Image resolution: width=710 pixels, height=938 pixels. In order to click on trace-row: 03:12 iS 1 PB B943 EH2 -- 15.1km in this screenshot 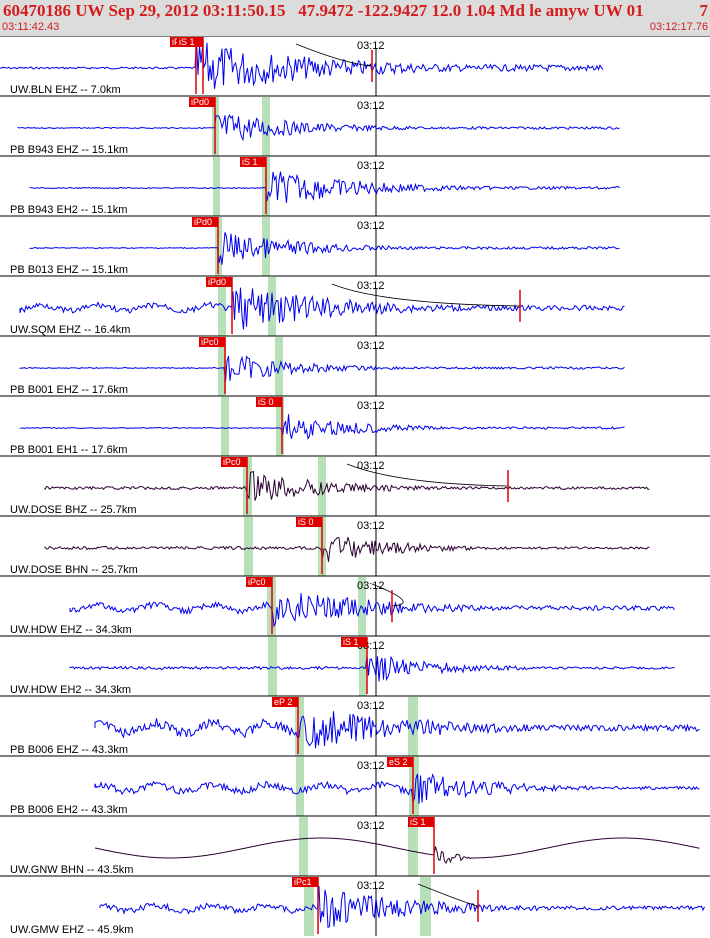, I will do `click(355, 185)`.